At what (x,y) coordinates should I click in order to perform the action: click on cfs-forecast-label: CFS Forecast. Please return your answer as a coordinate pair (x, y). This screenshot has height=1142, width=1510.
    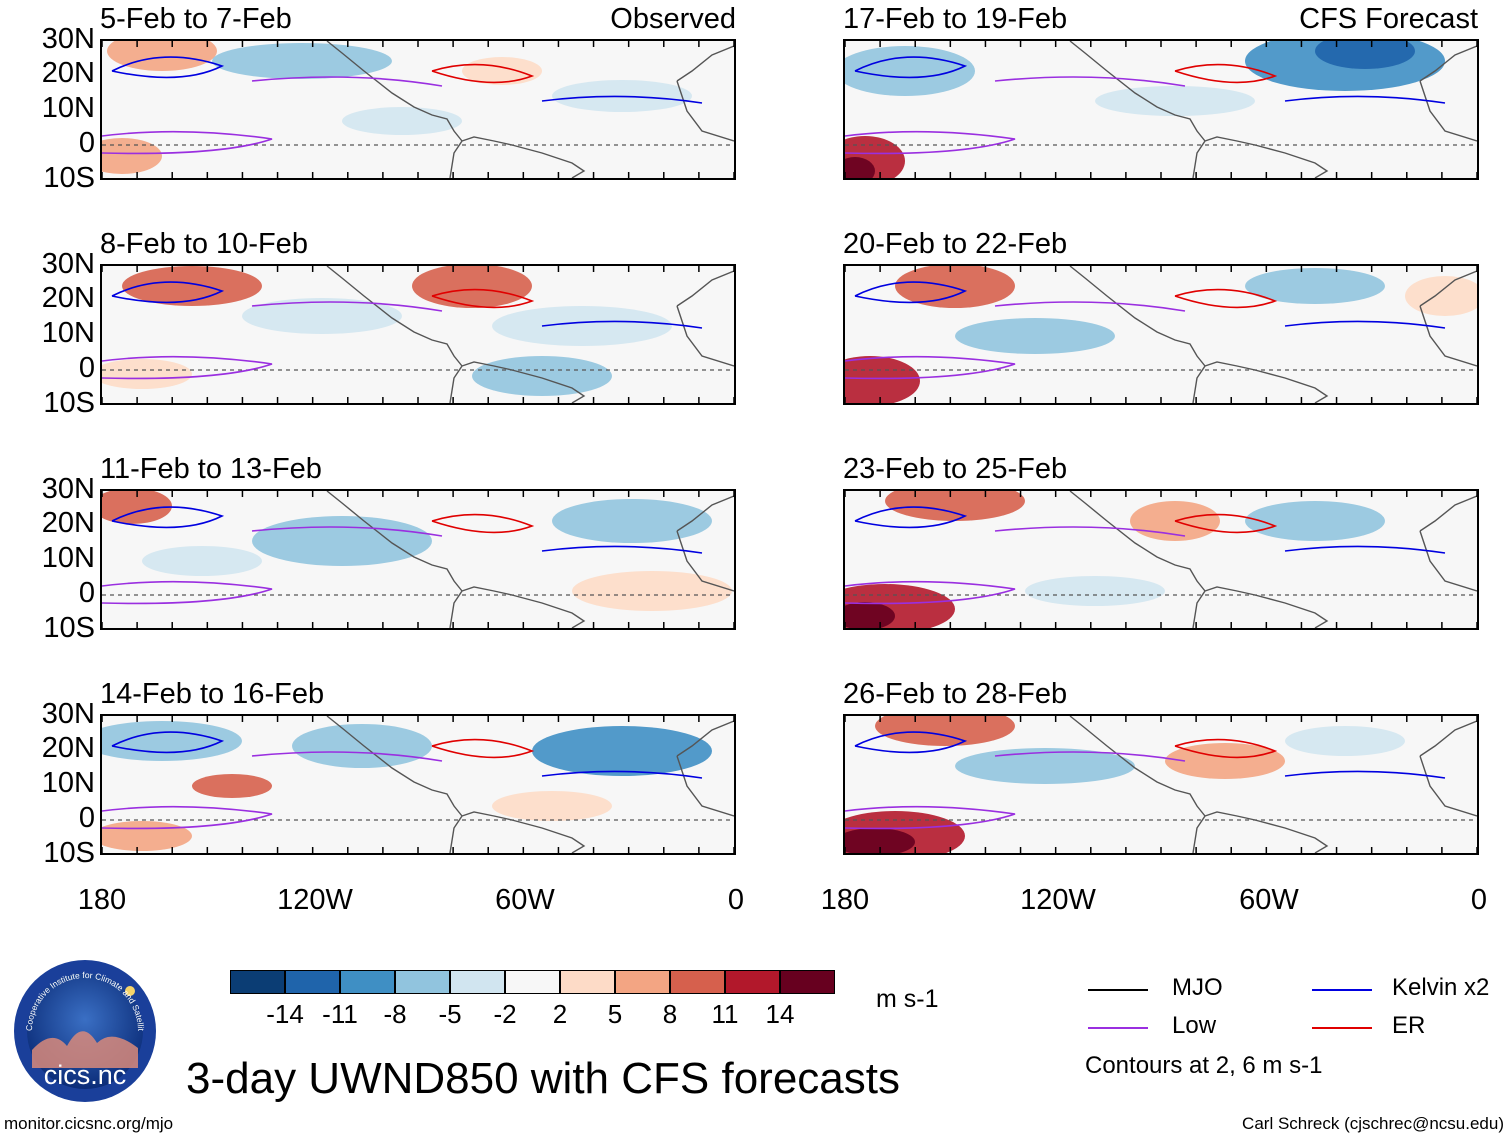
    Looking at the image, I should click on (1388, 19).